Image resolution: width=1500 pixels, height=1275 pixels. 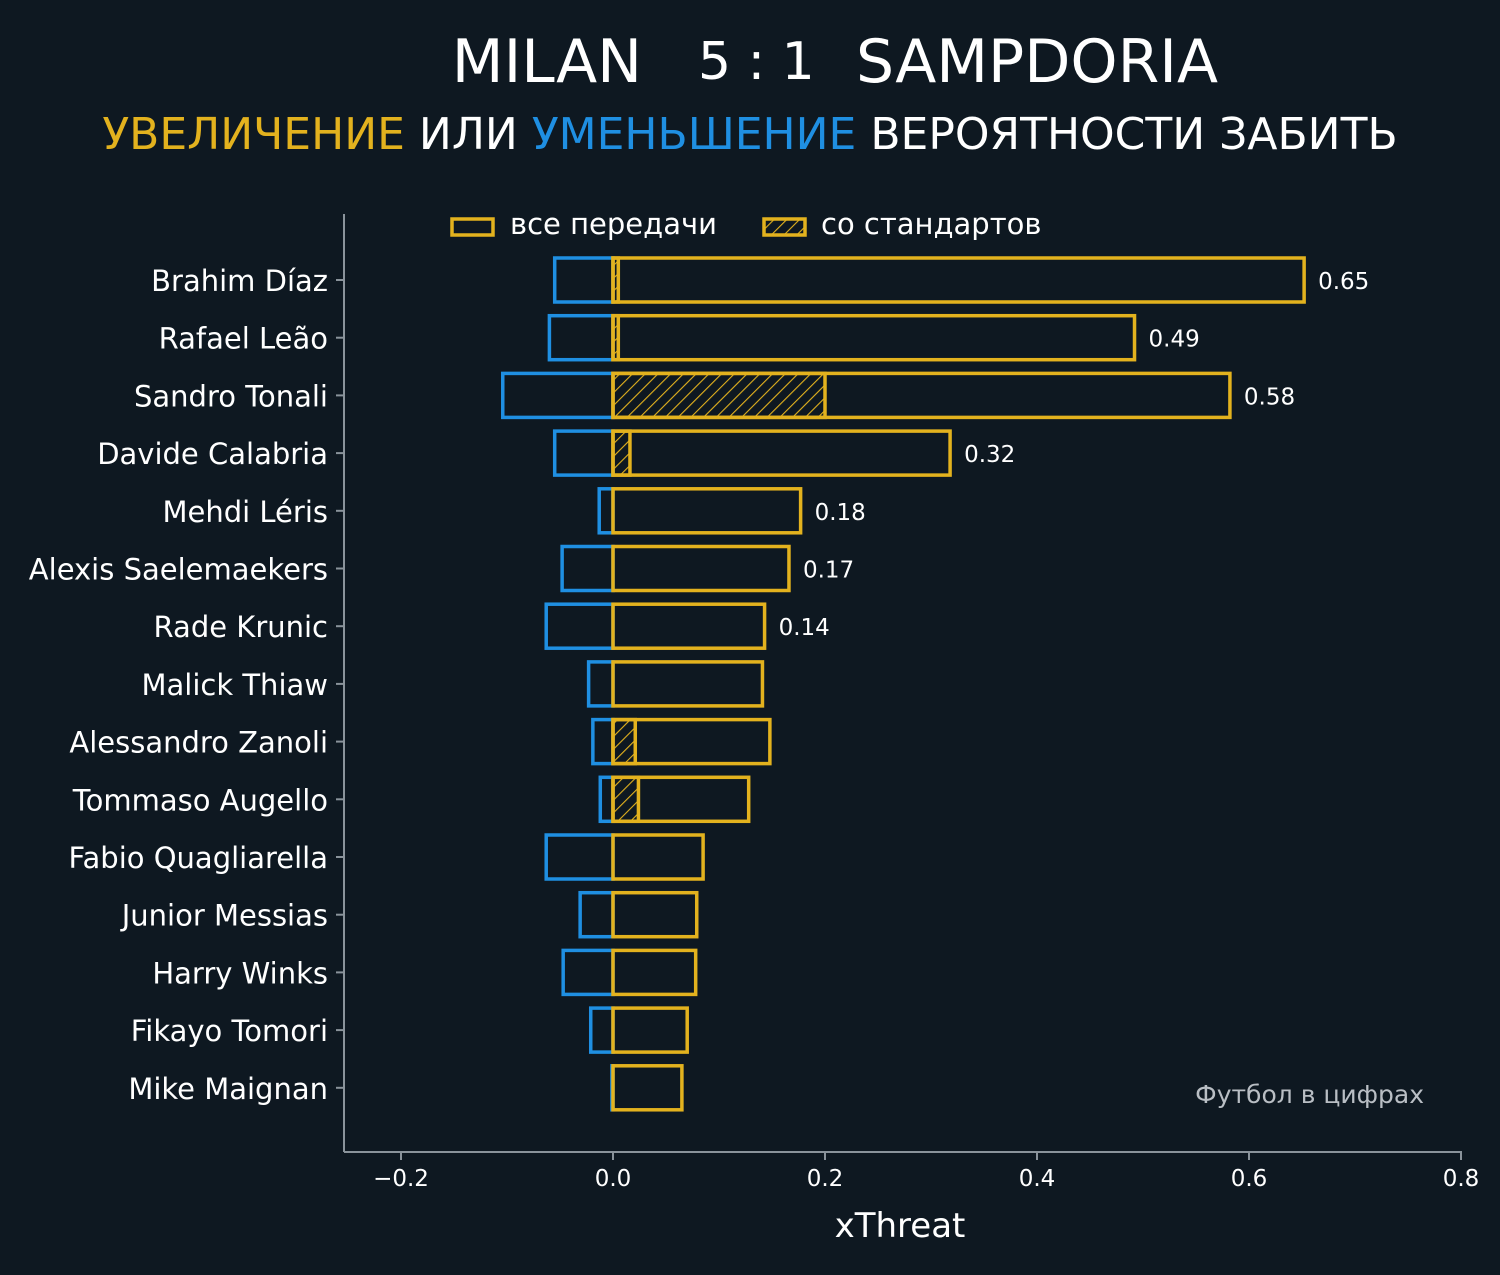 I want to click on legend-all-passes-label: все передачи, so click(x=613, y=224).